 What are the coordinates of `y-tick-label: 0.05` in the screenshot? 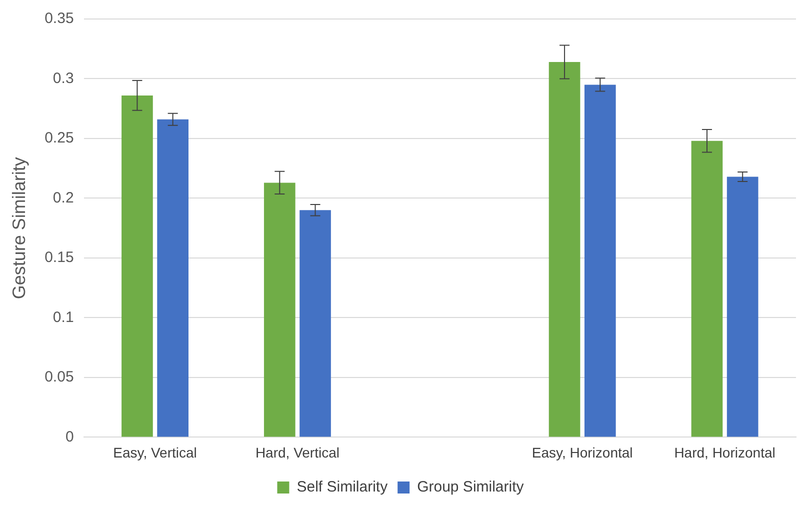 It's located at (59, 377).